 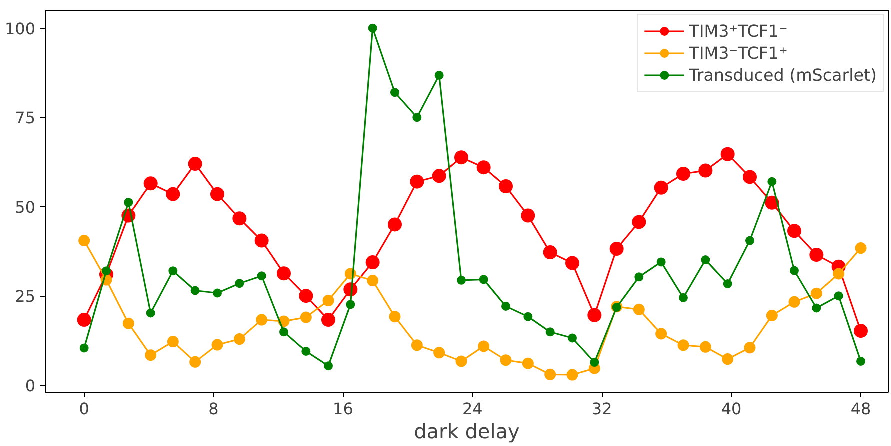 I want to click on x-tick-label: 32, so click(x=602, y=409).